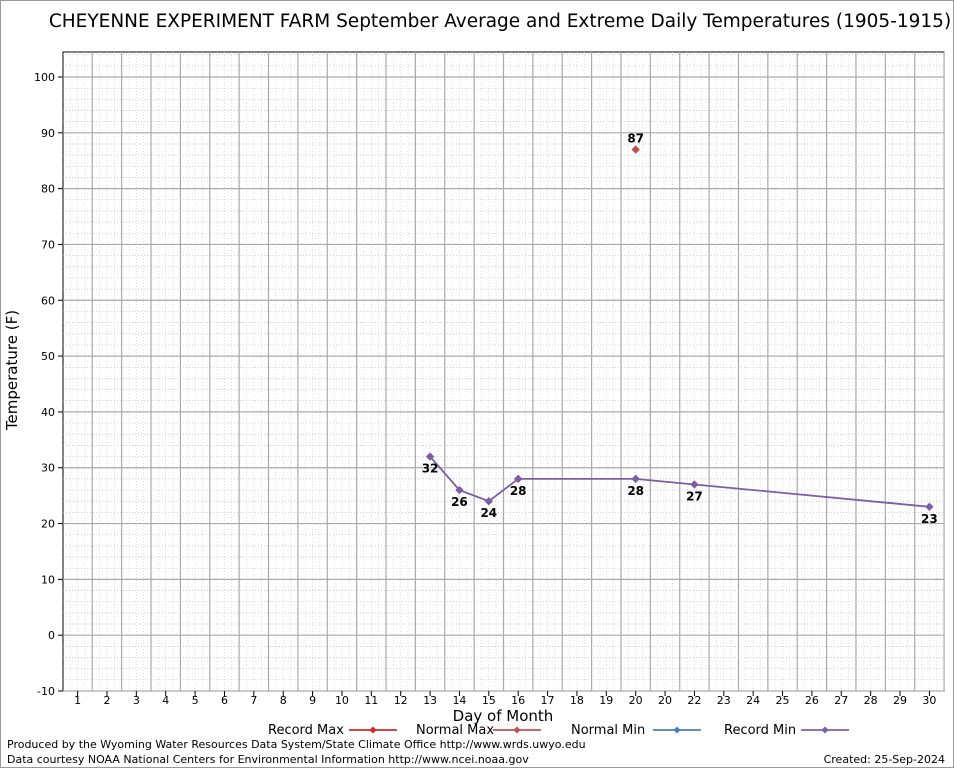 The height and width of the screenshot is (773, 954). I want to click on x-tick-label: 24, so click(753, 700).